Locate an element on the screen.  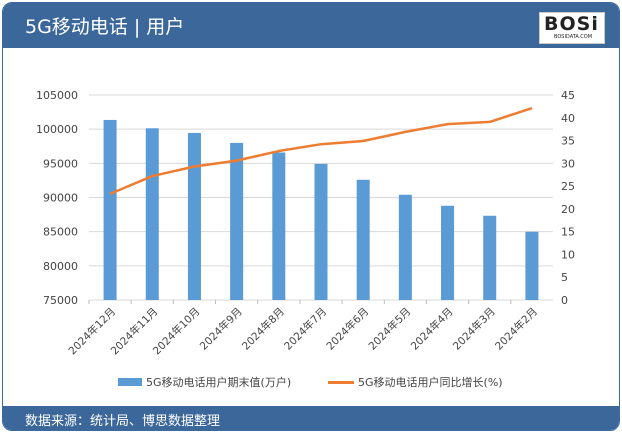
footer-bar: 数据来源：统计局、博思数据整理 is located at coordinates (311, 418).